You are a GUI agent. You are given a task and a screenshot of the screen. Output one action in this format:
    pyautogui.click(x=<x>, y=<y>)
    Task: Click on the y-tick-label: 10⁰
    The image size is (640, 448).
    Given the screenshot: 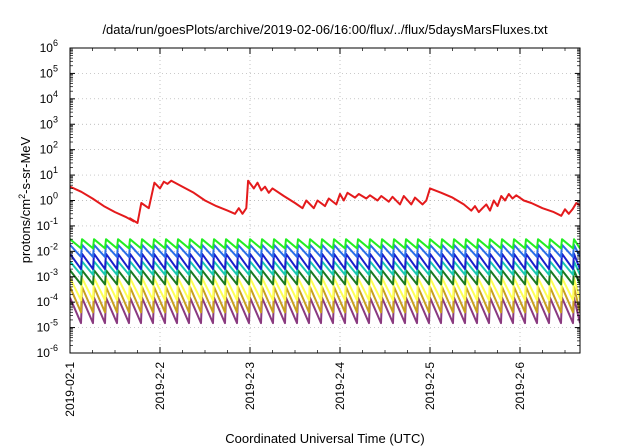 What is the action you would take?
    pyautogui.click(x=49, y=199)
    